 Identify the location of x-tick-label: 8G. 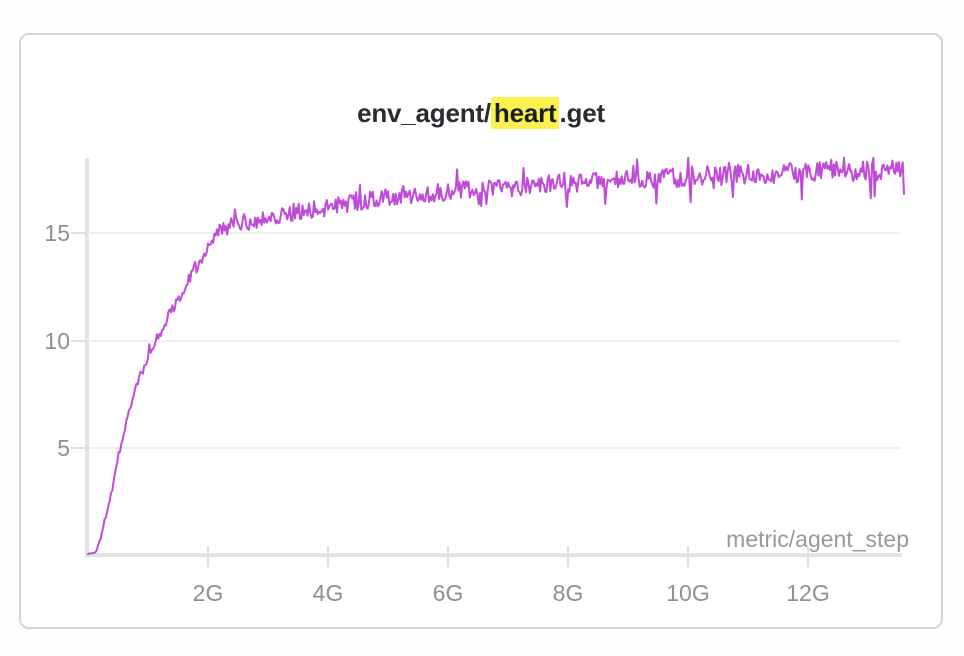
(568, 593).